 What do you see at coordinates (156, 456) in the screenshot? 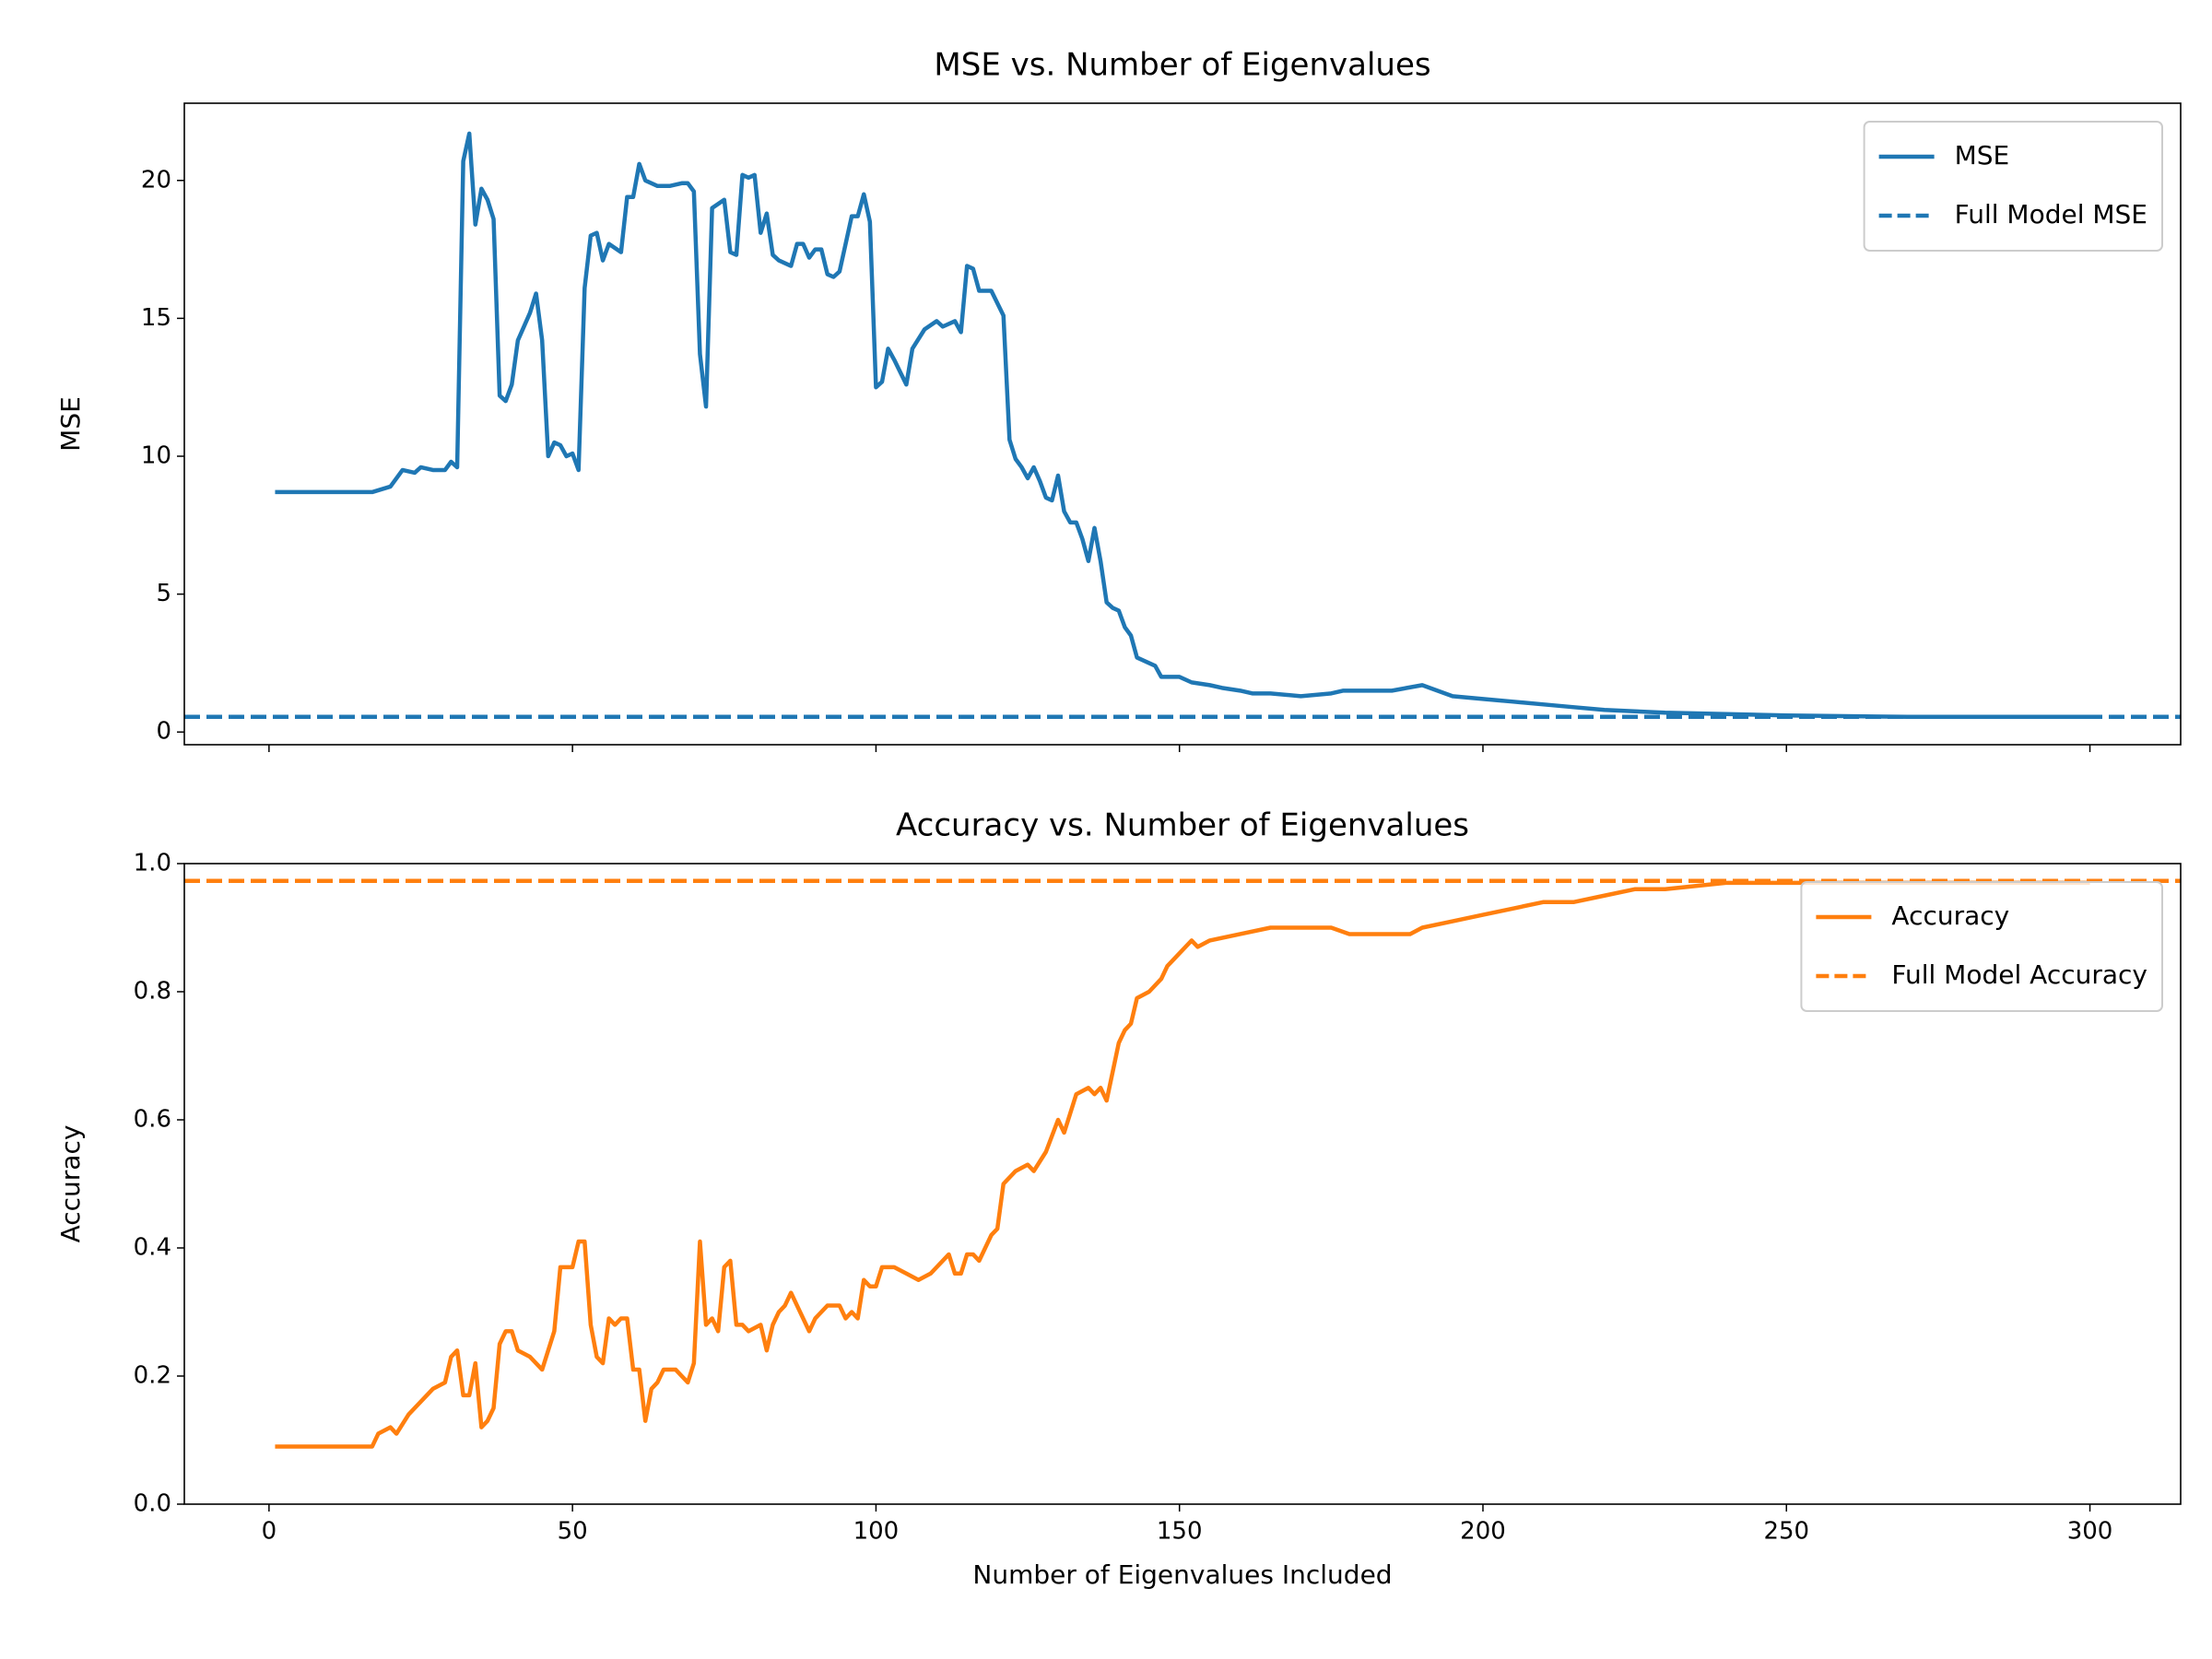
I see `y-tick-label: 10` at bounding box center [156, 456].